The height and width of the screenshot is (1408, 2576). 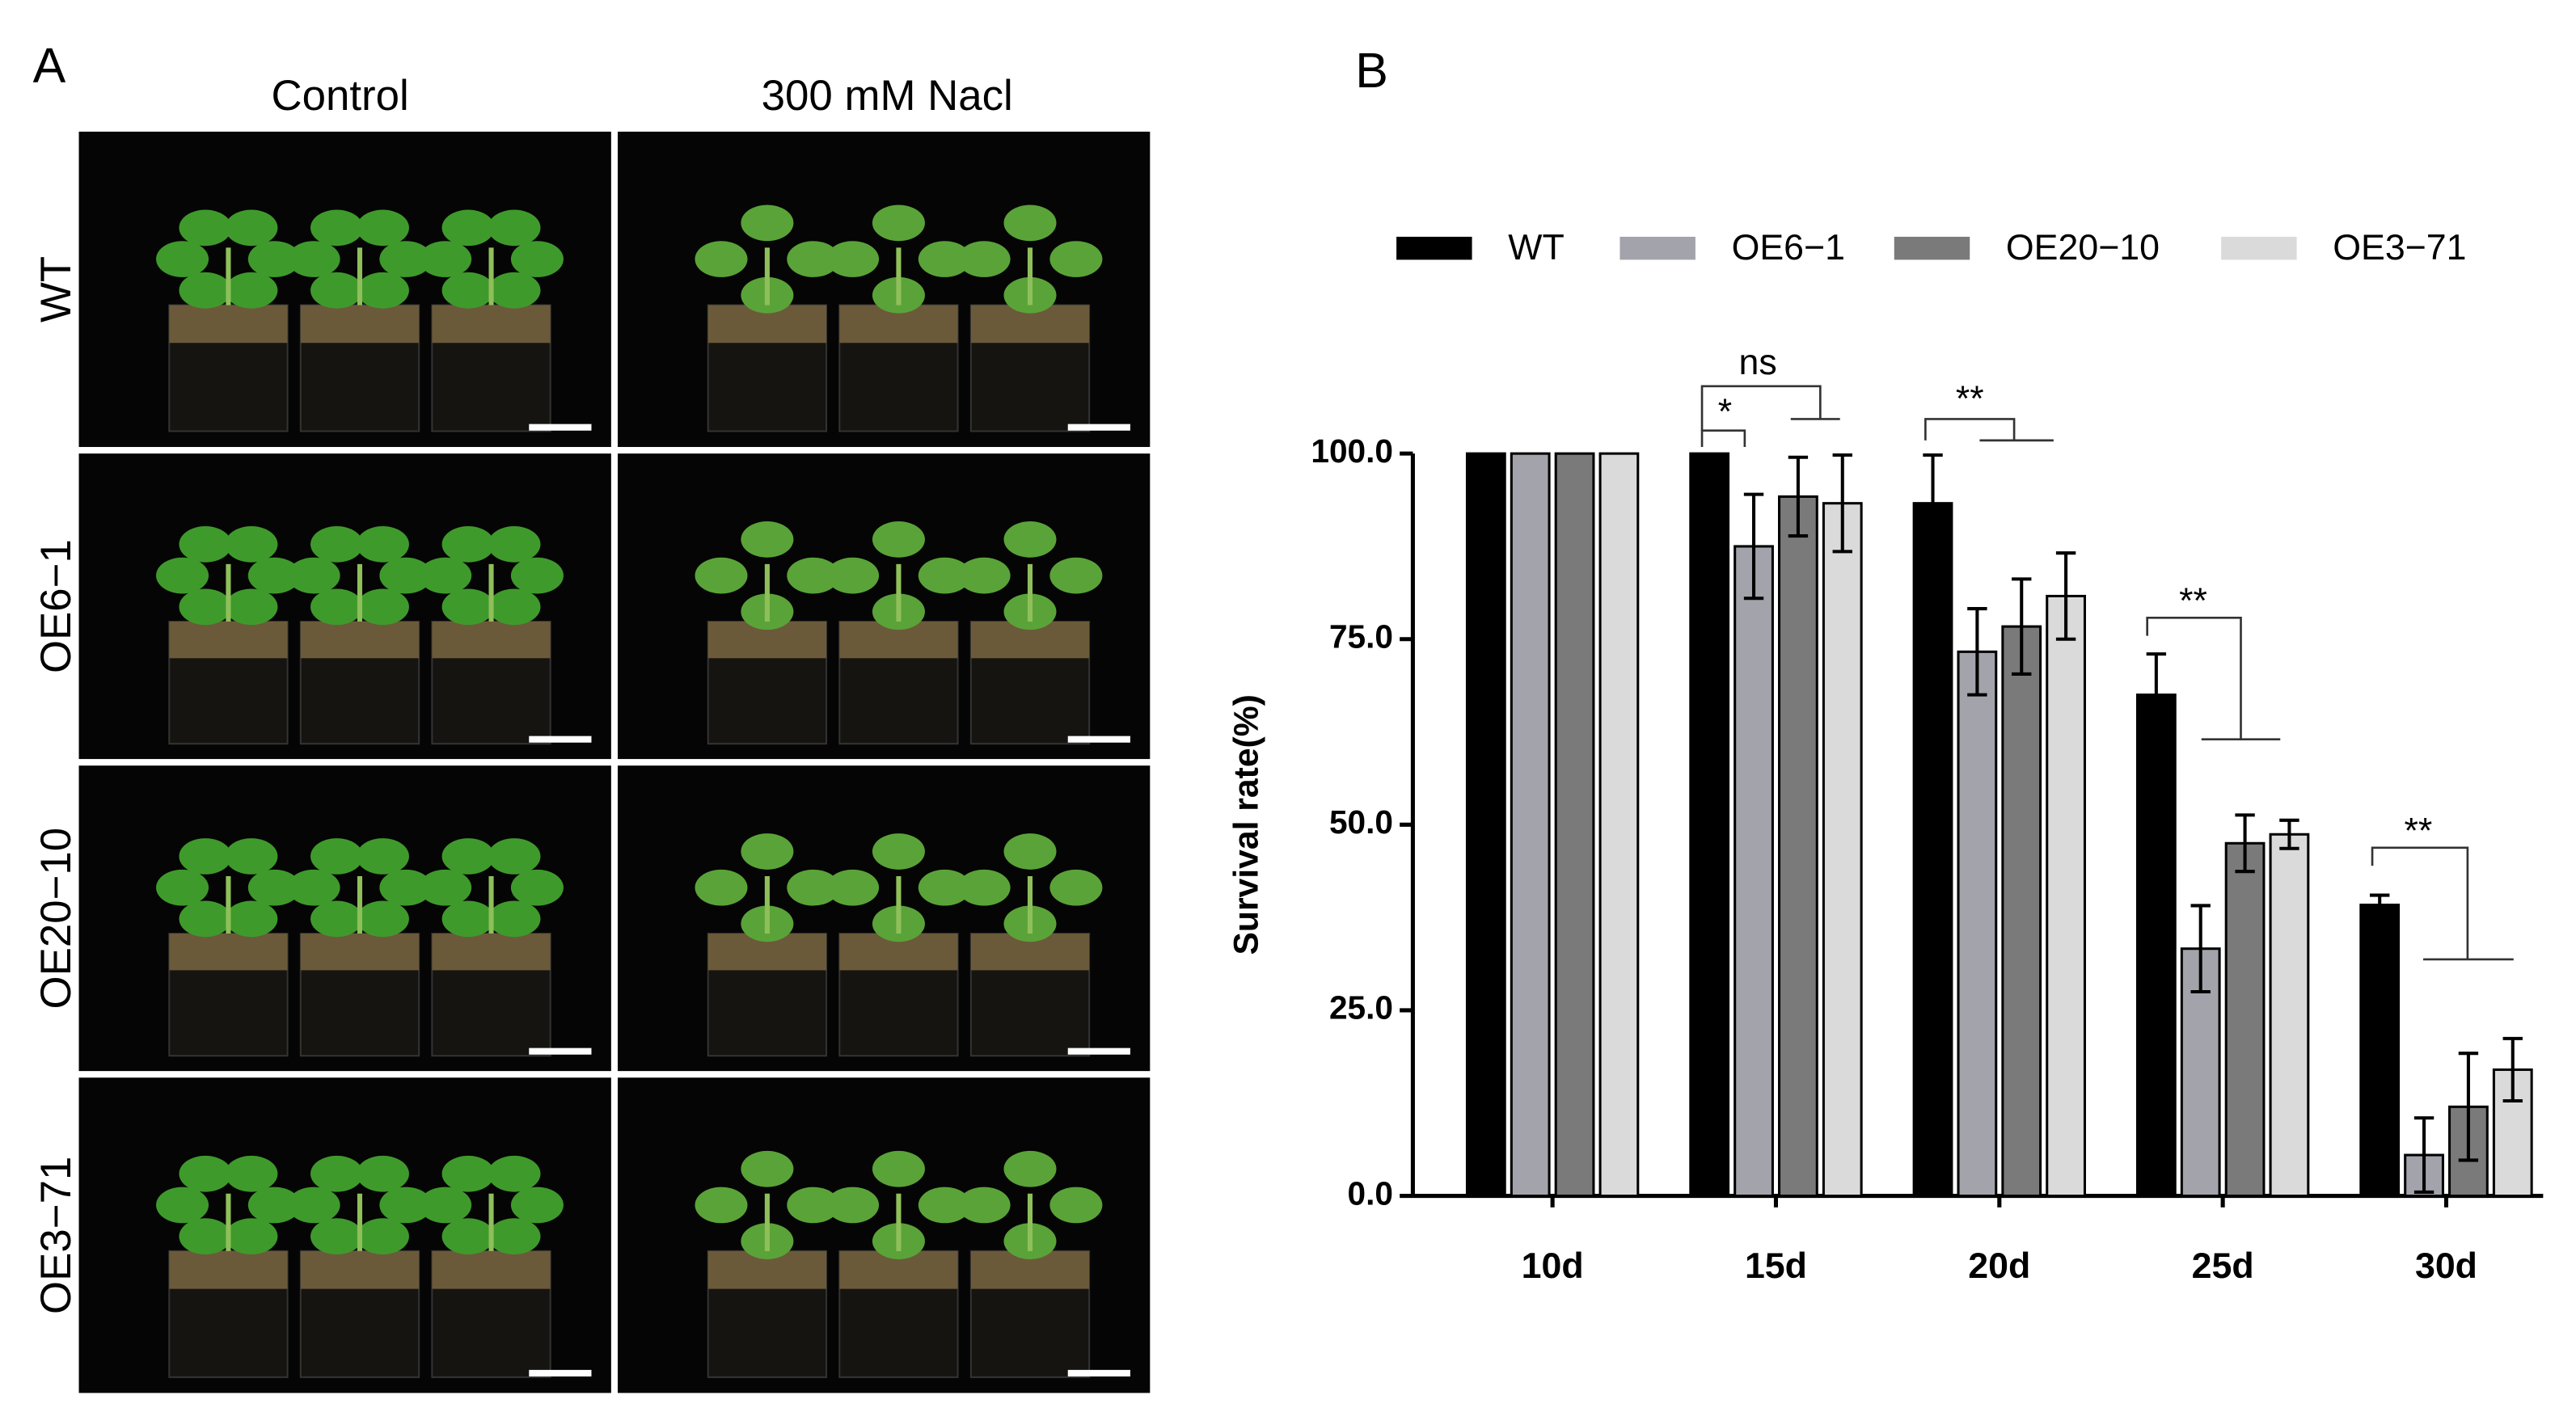 I want to click on legend-label: WT, so click(x=1536, y=248).